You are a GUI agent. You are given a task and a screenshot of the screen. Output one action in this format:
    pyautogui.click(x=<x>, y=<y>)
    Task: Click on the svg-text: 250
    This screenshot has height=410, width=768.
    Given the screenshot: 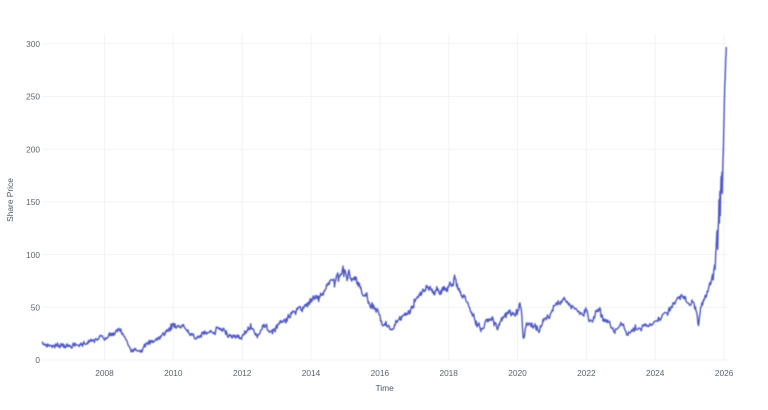 What is the action you would take?
    pyautogui.click(x=33, y=97)
    